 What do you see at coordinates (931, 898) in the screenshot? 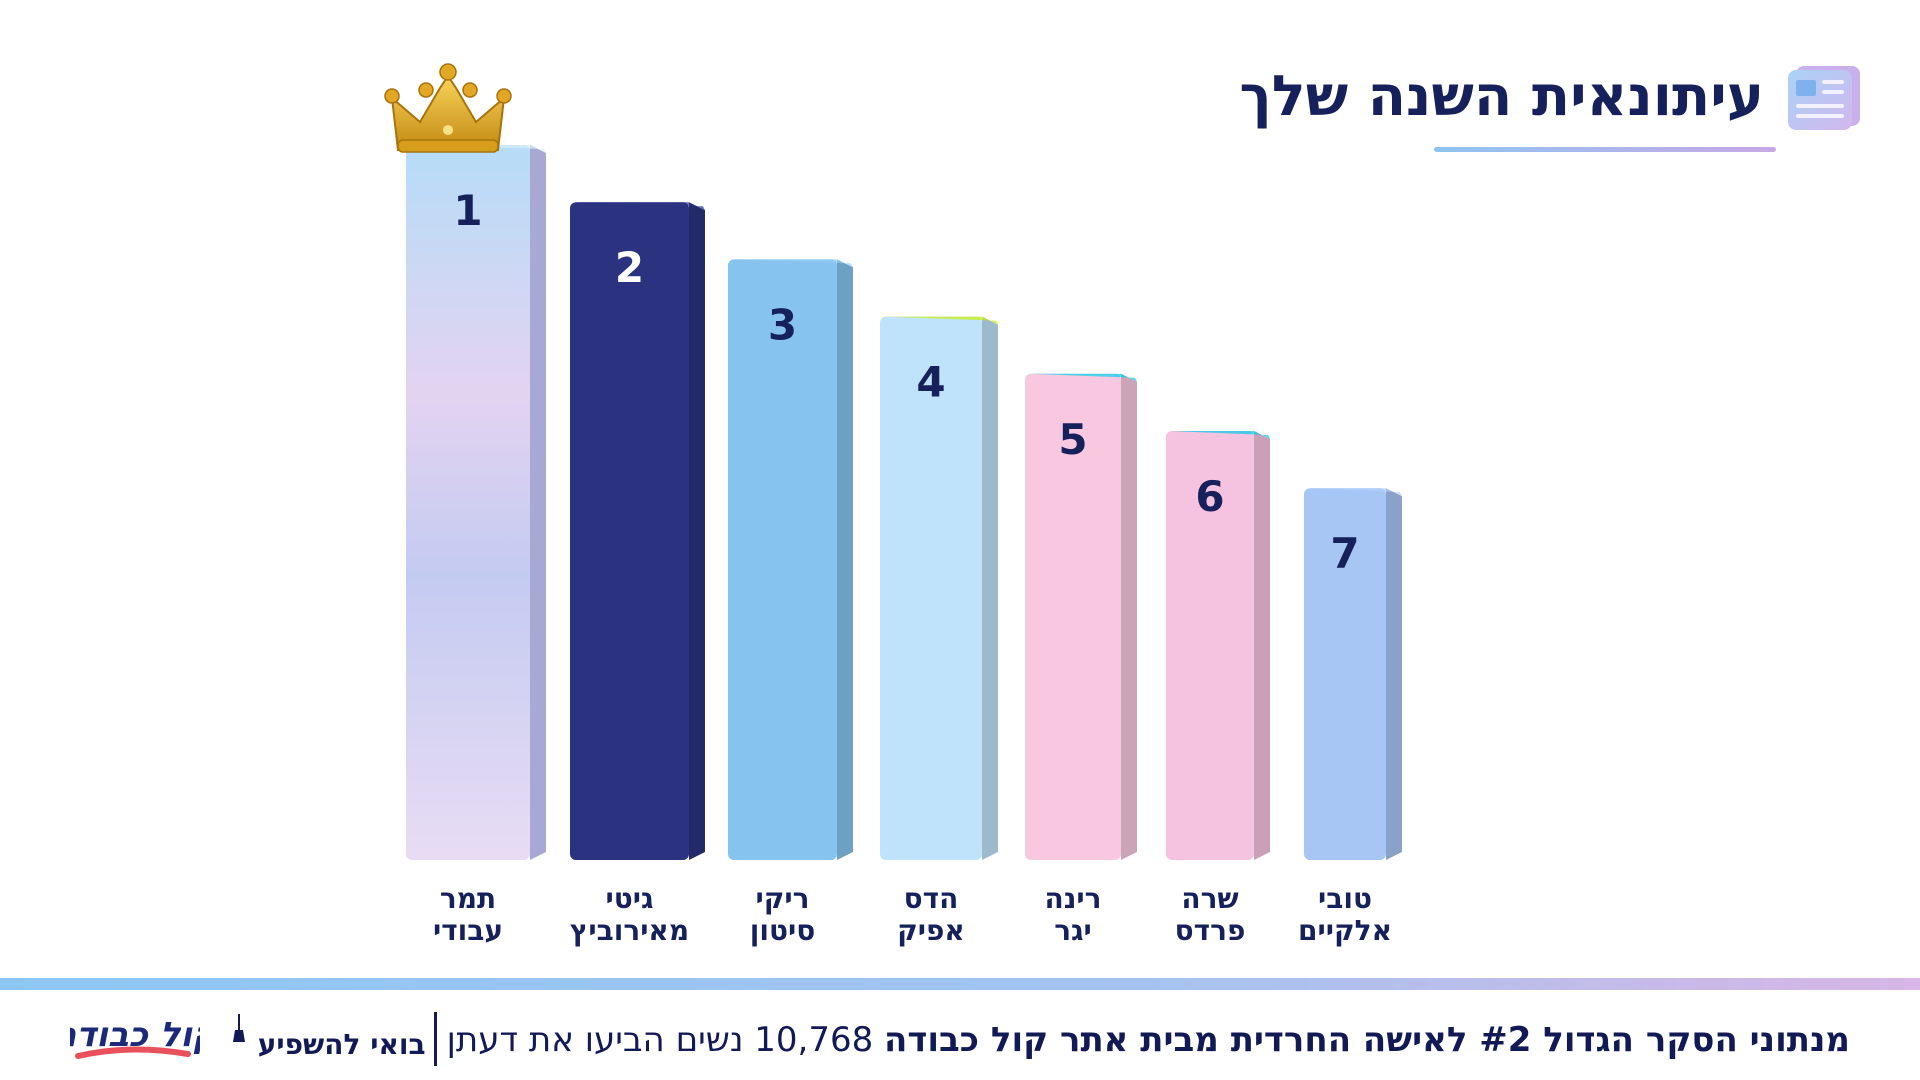
I see `name-first: הדס` at bounding box center [931, 898].